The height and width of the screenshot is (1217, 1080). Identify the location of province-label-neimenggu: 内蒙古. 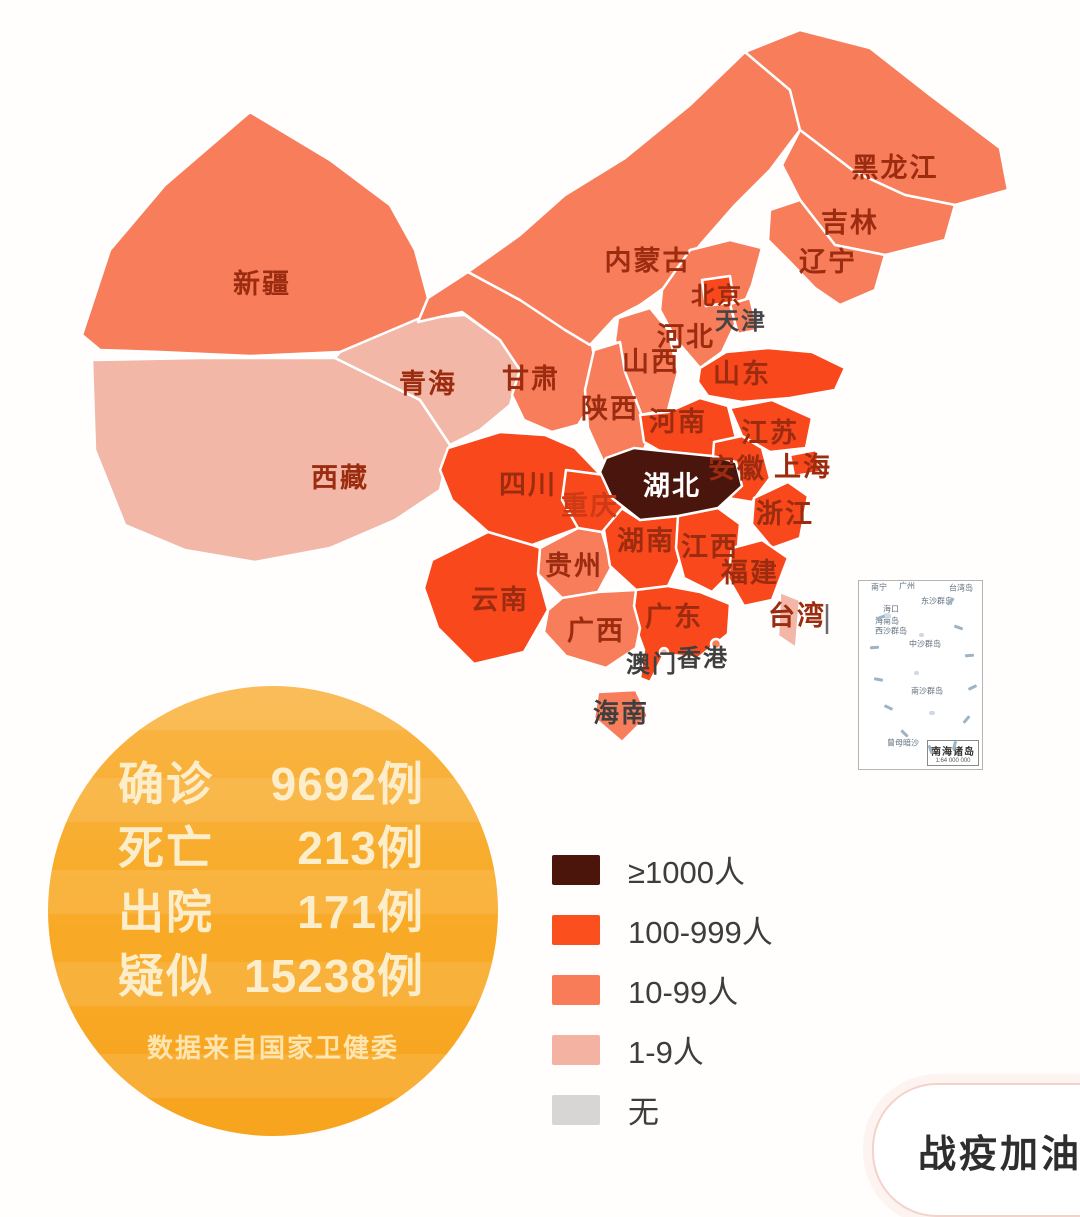
(648, 261).